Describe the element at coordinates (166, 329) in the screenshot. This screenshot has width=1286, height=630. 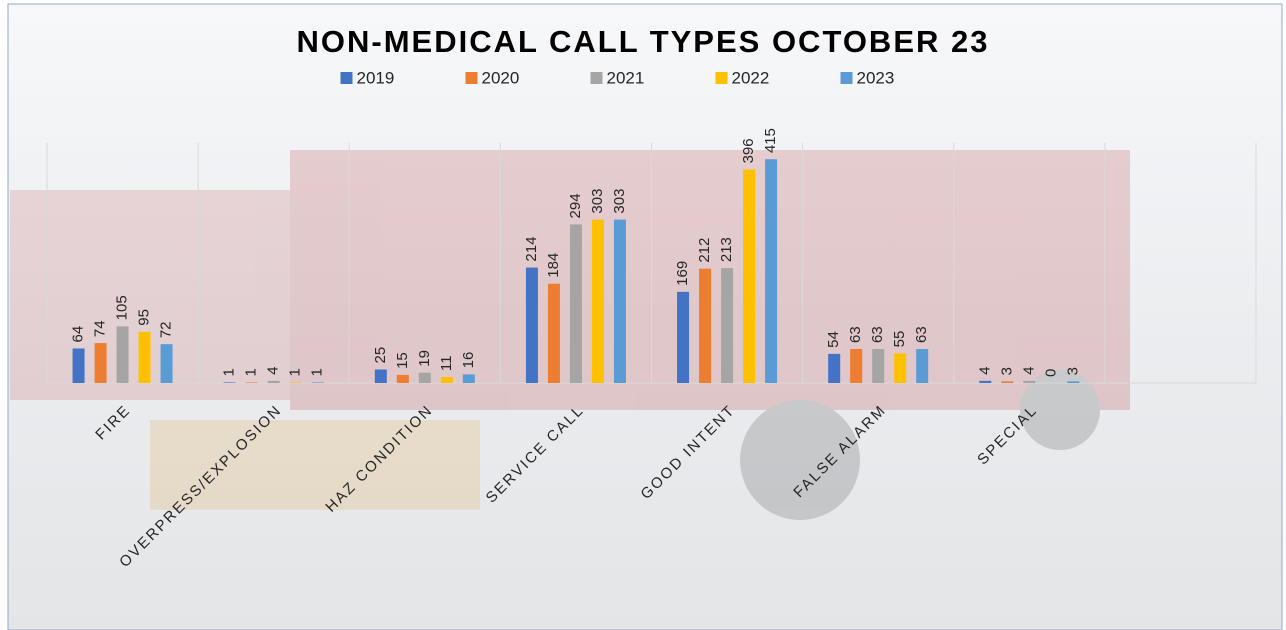
I see `data-label: 72` at that location.